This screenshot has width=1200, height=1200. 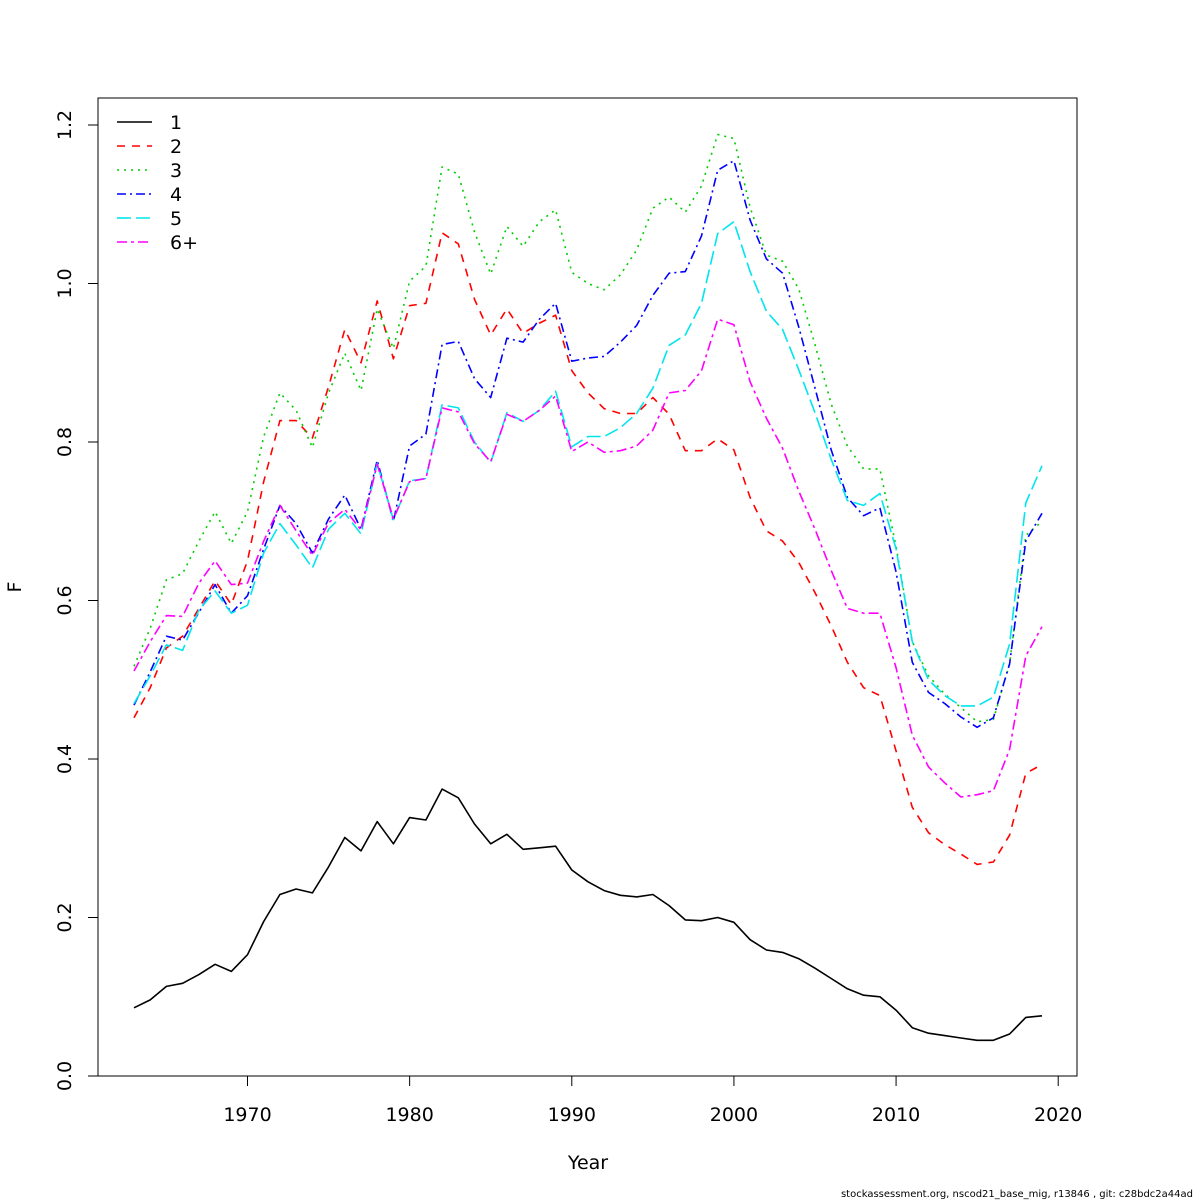 What do you see at coordinates (15, 587) in the screenshot?
I see `y-axis-title: F` at bounding box center [15, 587].